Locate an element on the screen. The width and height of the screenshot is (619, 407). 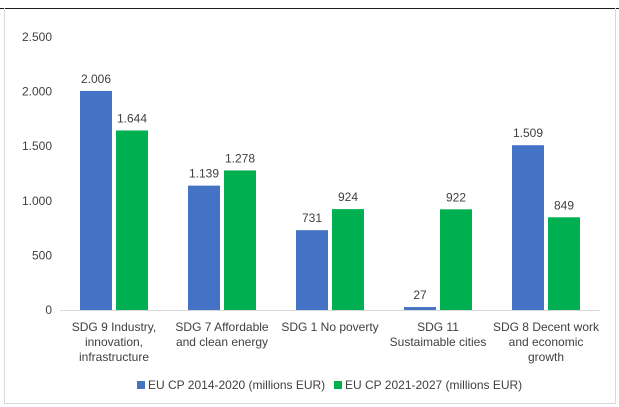
y-tick-label: 500 is located at coordinates (42, 255).